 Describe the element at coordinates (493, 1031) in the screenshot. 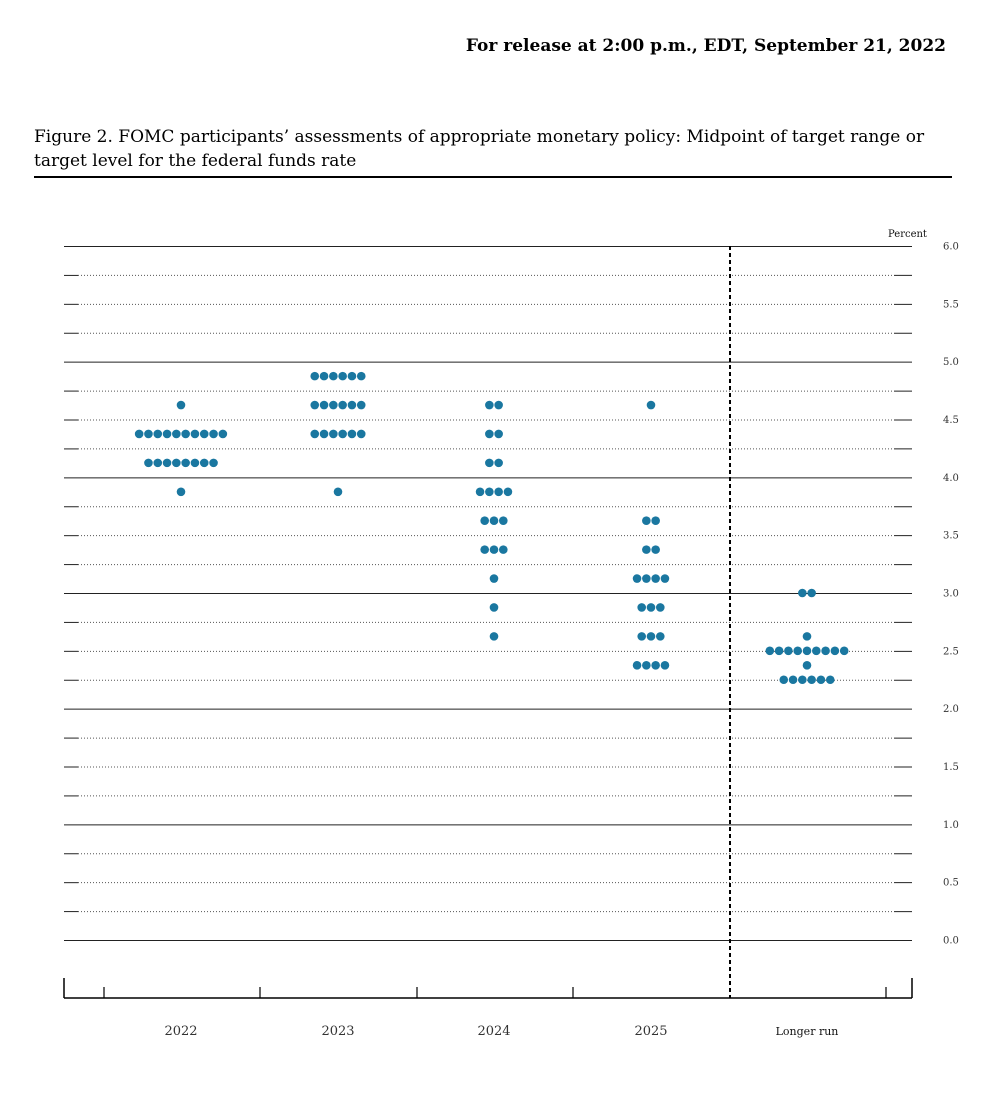

I see `x-category-label: 2024` at that location.